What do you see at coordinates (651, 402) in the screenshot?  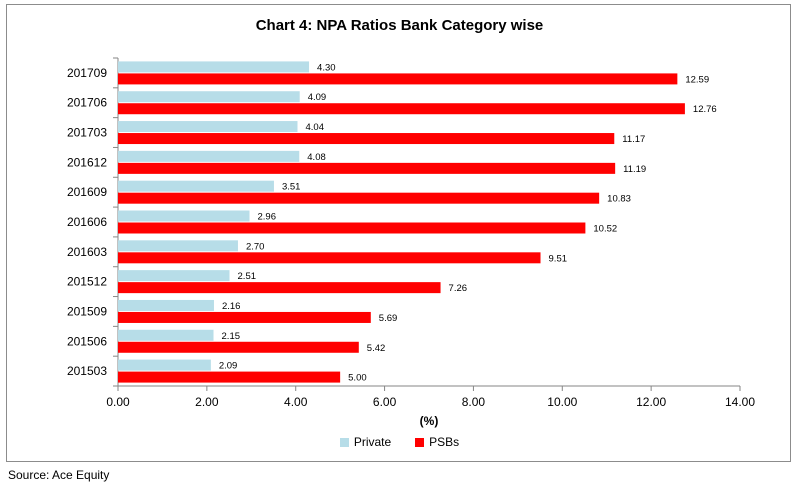 I see `x-tick-label: 12.00` at bounding box center [651, 402].